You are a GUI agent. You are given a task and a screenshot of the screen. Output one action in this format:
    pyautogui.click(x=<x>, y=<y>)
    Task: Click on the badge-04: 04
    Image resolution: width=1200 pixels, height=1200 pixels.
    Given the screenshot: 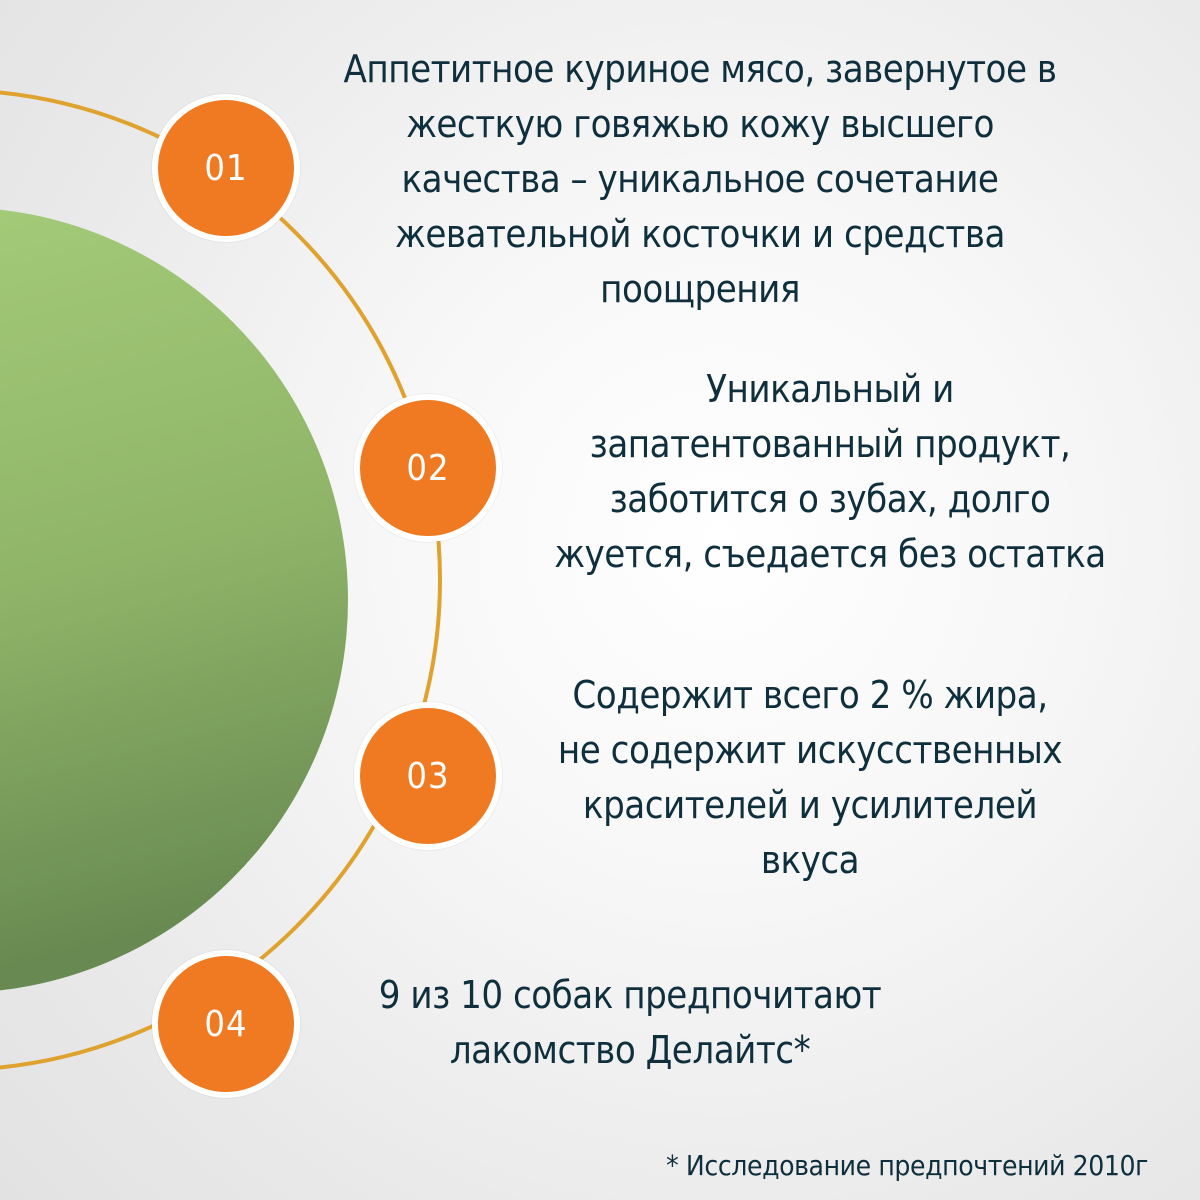 What is the action you would take?
    pyautogui.click(x=226, y=1024)
    